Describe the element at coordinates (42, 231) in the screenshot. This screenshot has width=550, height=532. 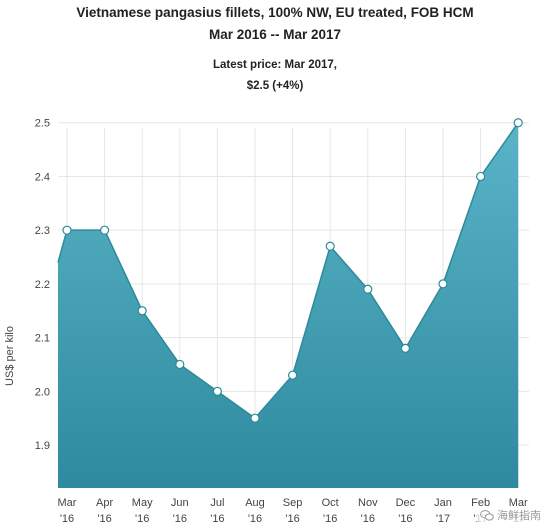
I see `y-tick-label: 2.3` at that location.